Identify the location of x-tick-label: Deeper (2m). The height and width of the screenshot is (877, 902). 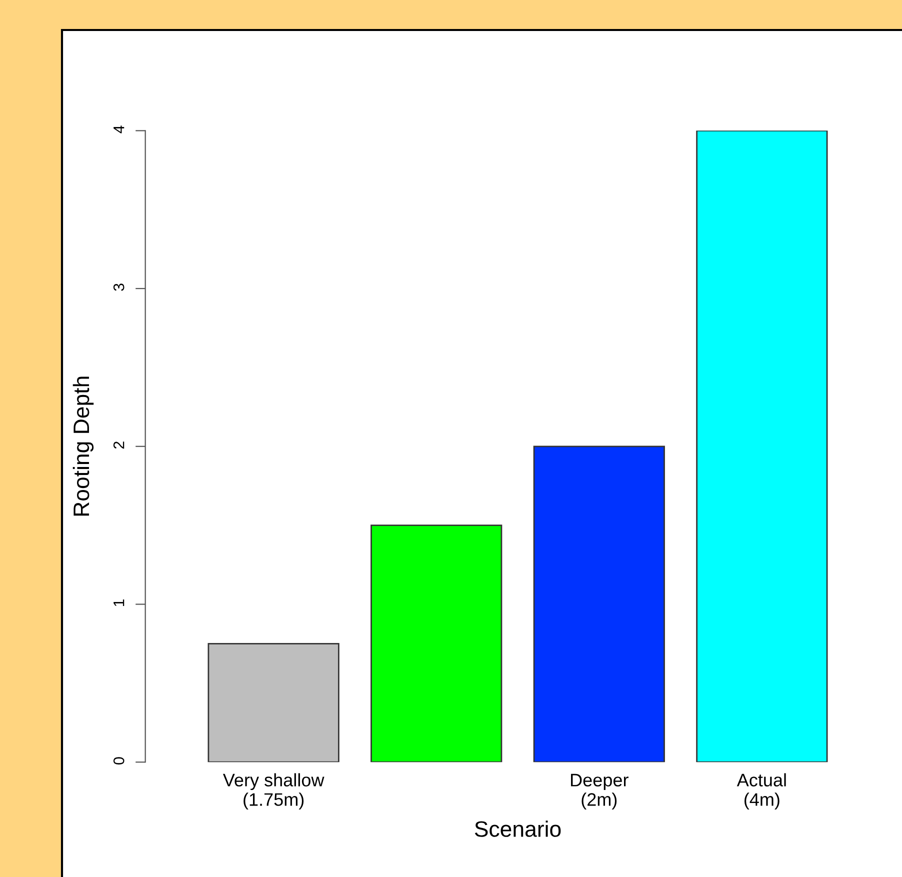
(599, 792).